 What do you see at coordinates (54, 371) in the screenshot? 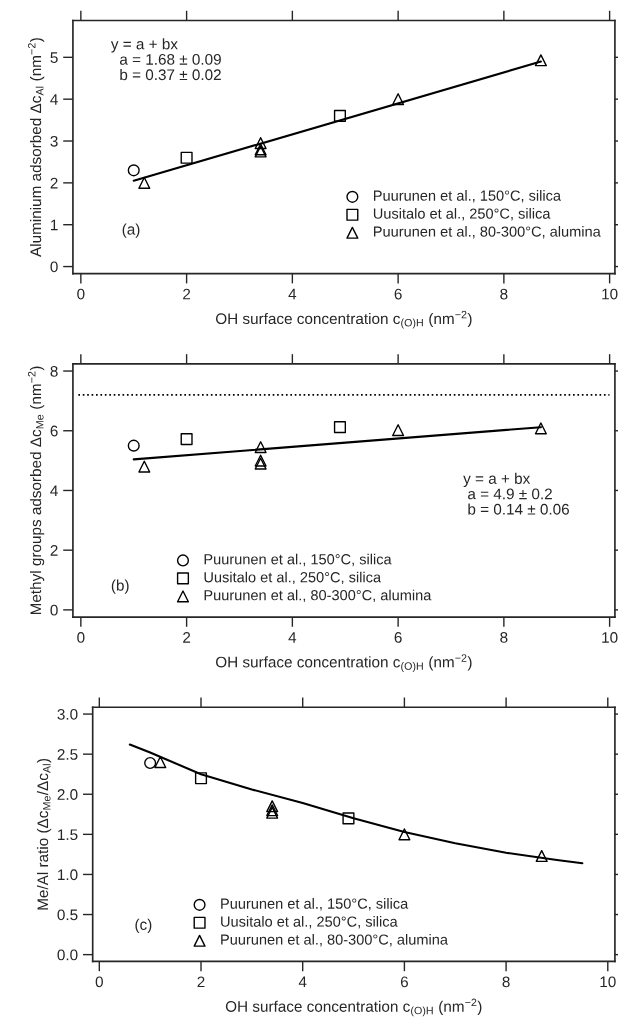
I see `y-tick-label: 8` at bounding box center [54, 371].